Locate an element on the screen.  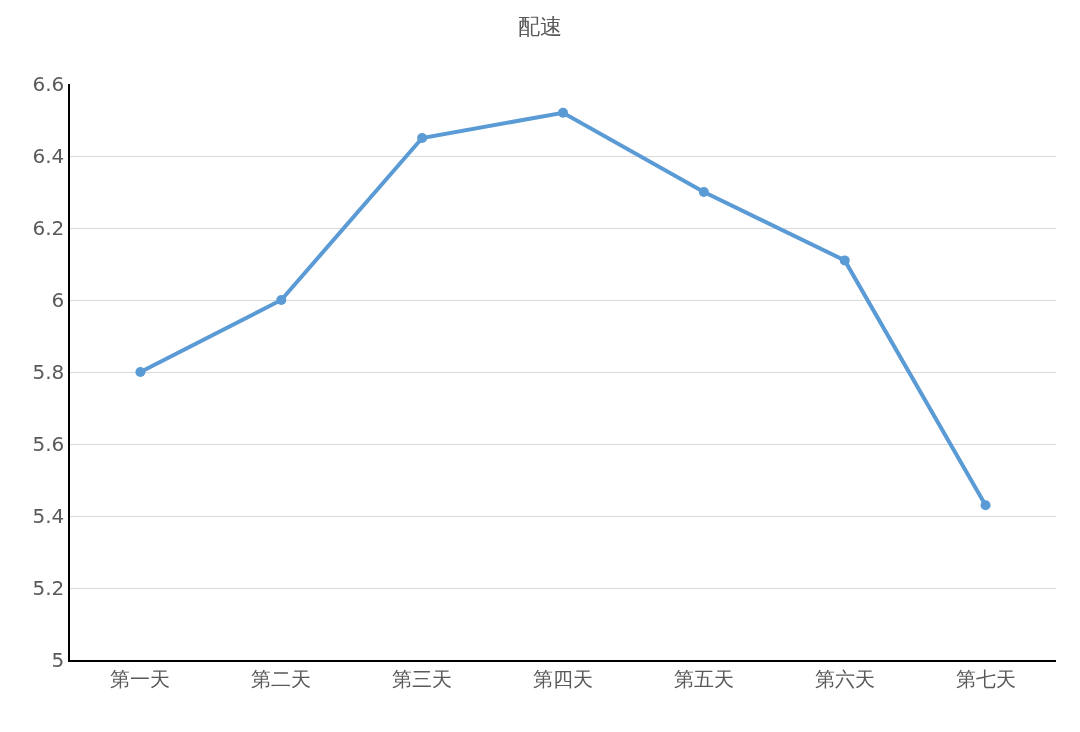
y-tick-label: 5 is located at coordinates (58, 660).